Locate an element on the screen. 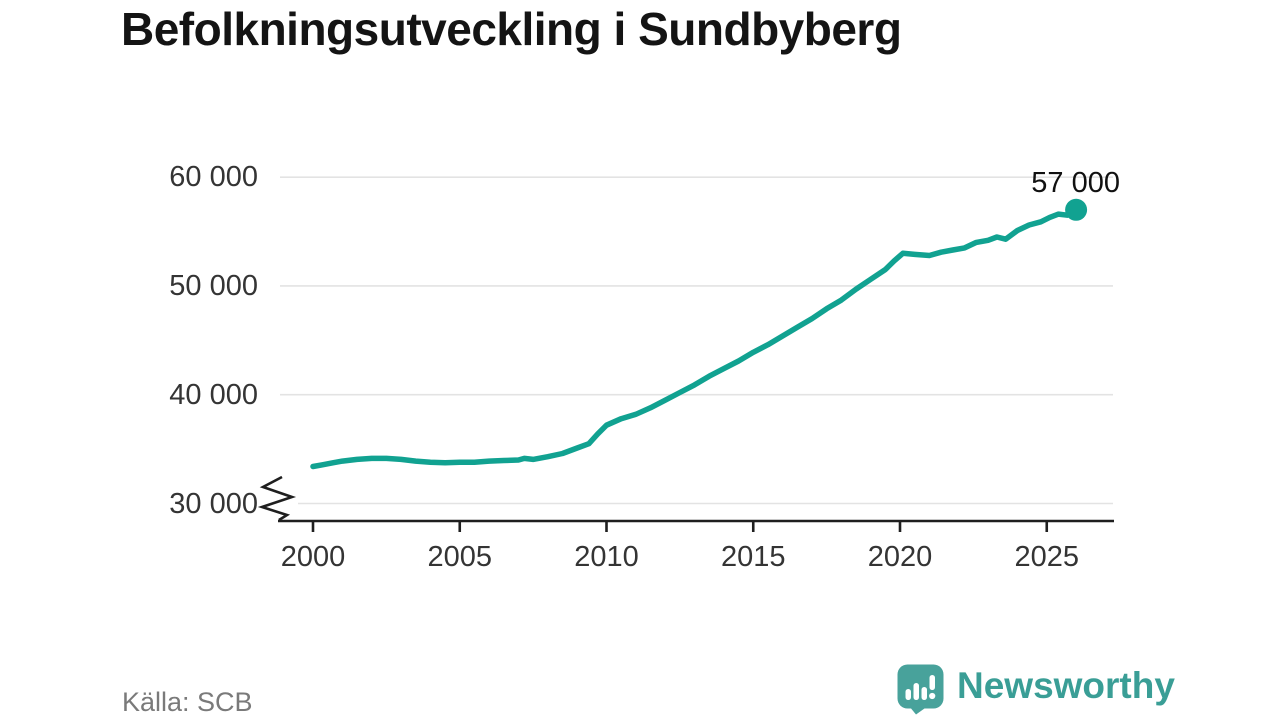 The image size is (1280, 720). brand-name: Newsworthy is located at coordinates (1066, 685).